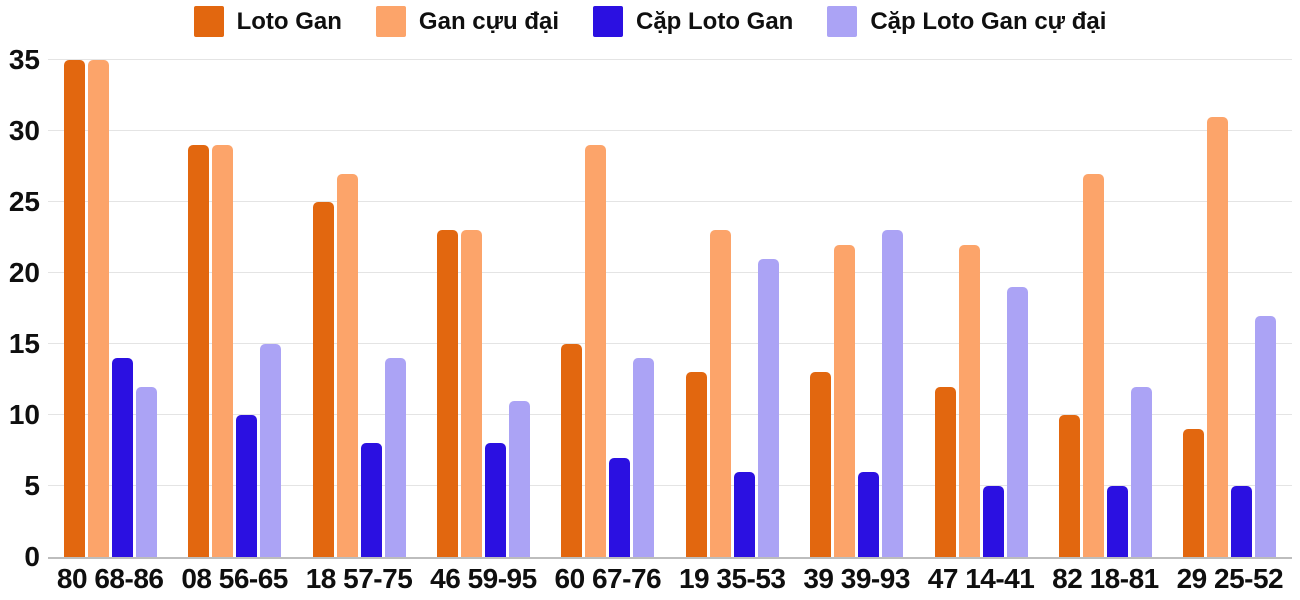 This screenshot has height=600, width=1300. I want to click on y-tick-label: 25, so click(24, 201).